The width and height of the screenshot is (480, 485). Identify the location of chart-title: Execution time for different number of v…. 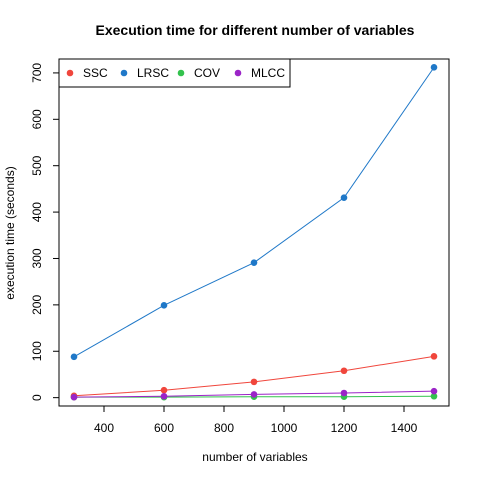
(255, 30).